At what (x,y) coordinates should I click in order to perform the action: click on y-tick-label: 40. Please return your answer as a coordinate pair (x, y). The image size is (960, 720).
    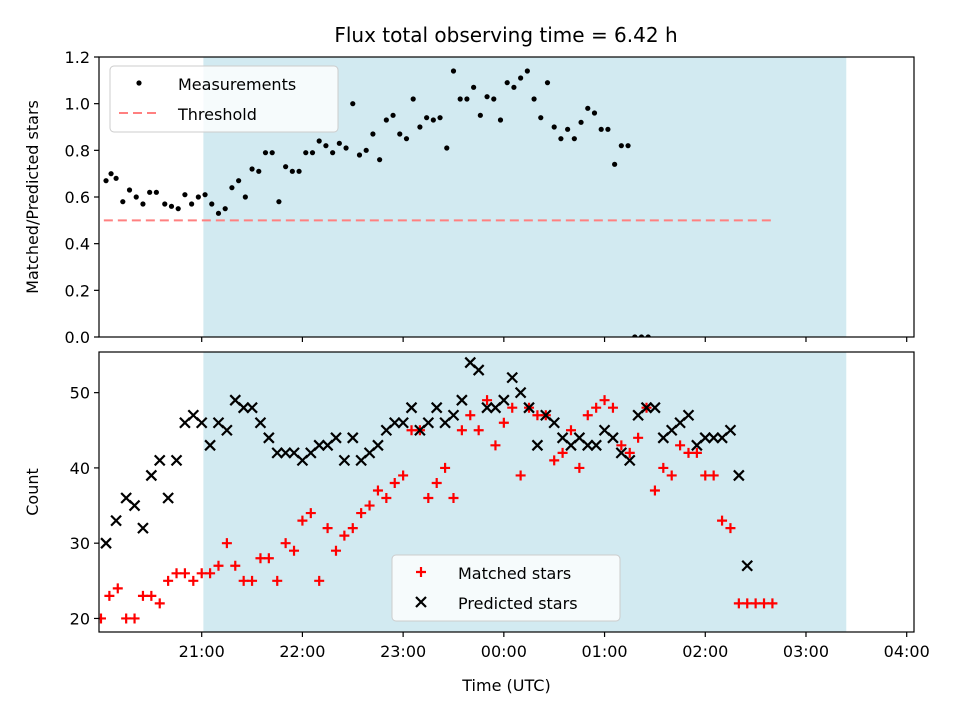
    Looking at the image, I should click on (80, 468).